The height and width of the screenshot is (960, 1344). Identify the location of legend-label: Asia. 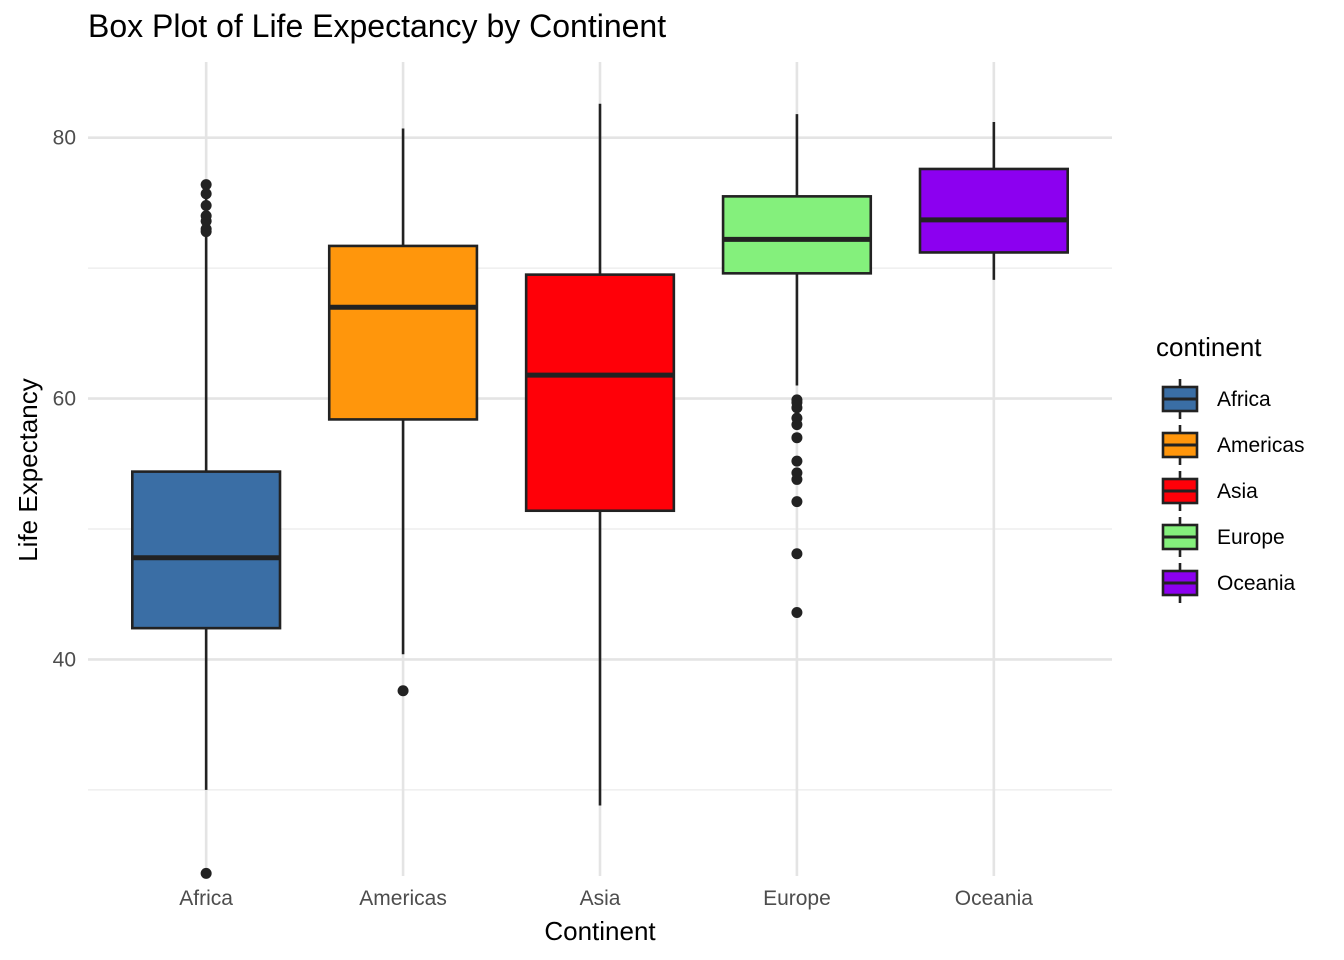
(1237, 491).